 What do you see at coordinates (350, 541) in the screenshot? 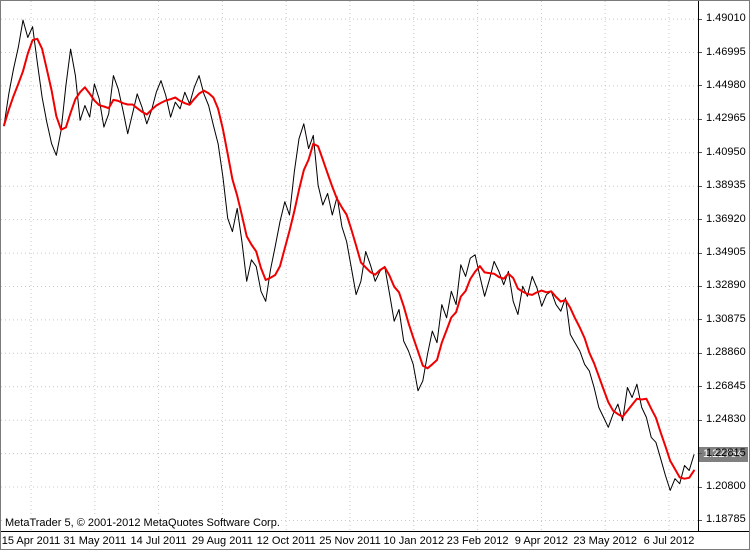
I see `date-tick-label: 25 Nov 2011` at bounding box center [350, 541].